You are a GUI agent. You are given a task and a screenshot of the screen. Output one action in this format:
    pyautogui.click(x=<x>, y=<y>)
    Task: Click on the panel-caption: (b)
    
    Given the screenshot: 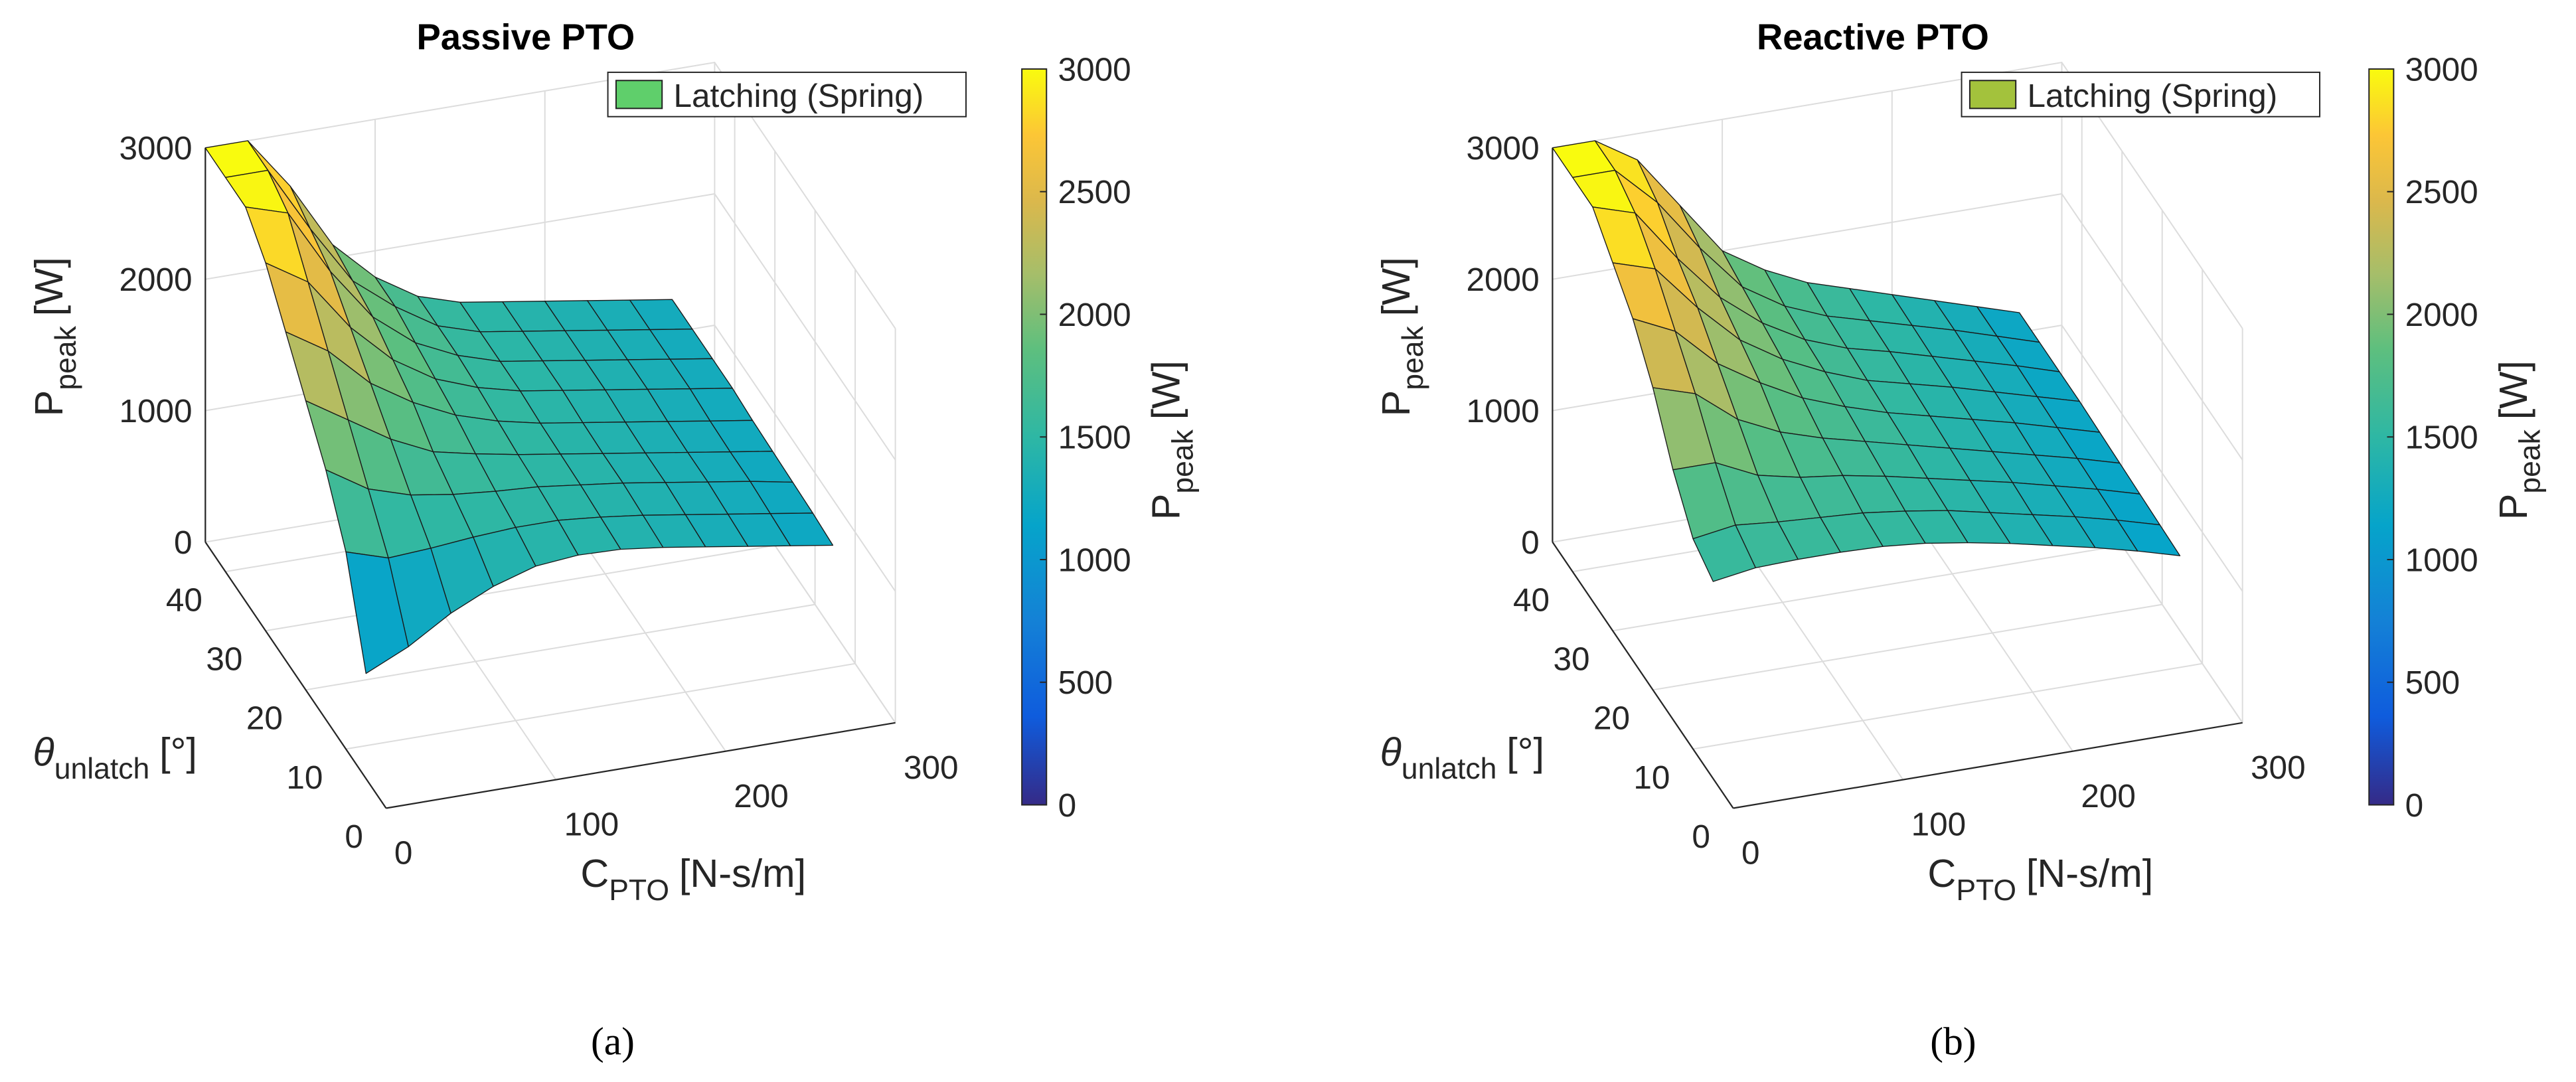 What is the action you would take?
    pyautogui.click(x=1953, y=1041)
    